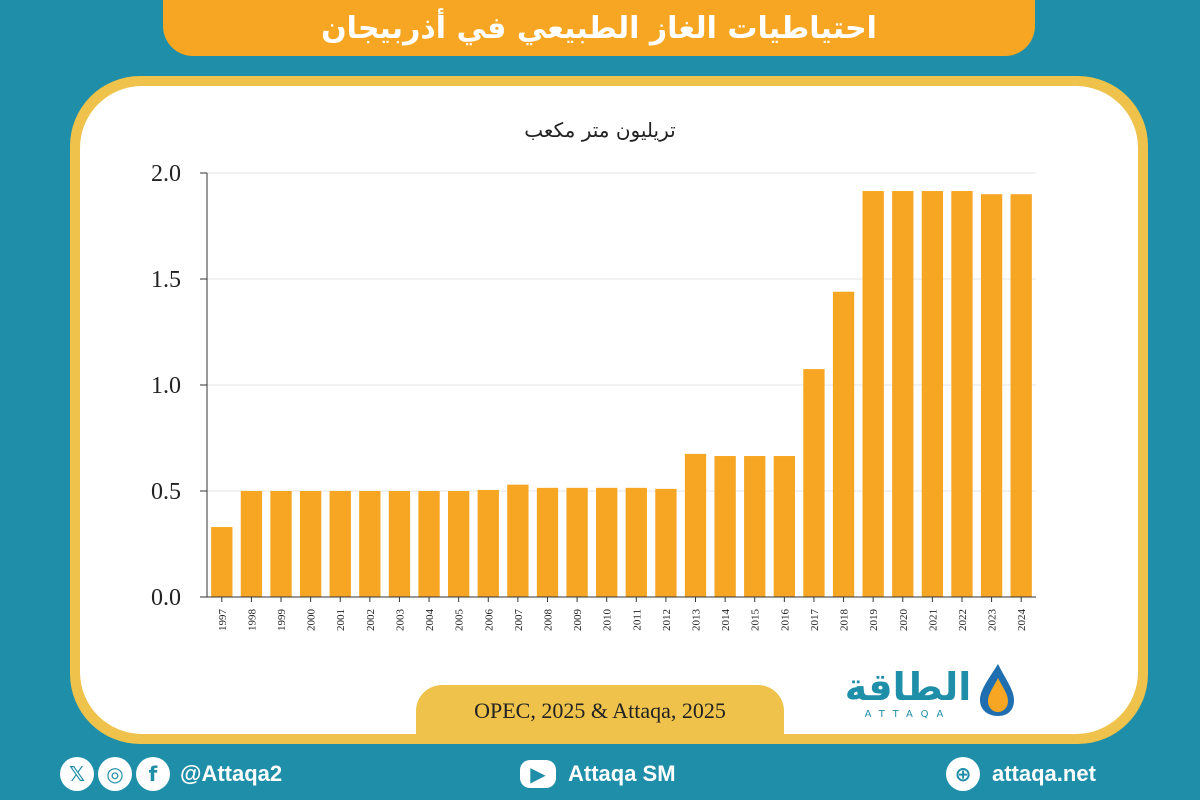 The width and height of the screenshot is (1200, 800). I want to click on bar-1999, so click(281, 544).